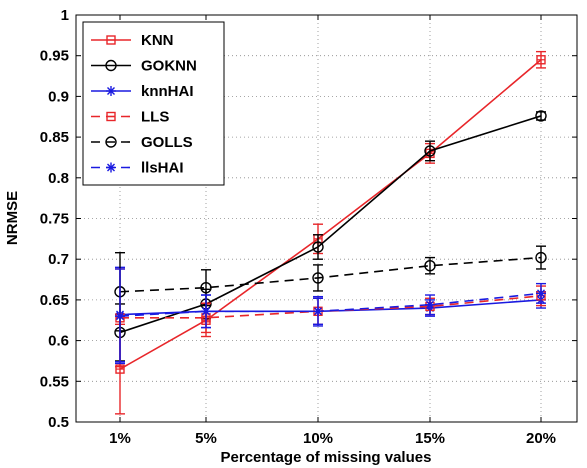 The image size is (587, 468). Describe the element at coordinates (132, 40) in the screenshot. I see `legend-entry-knn: KNN` at that location.